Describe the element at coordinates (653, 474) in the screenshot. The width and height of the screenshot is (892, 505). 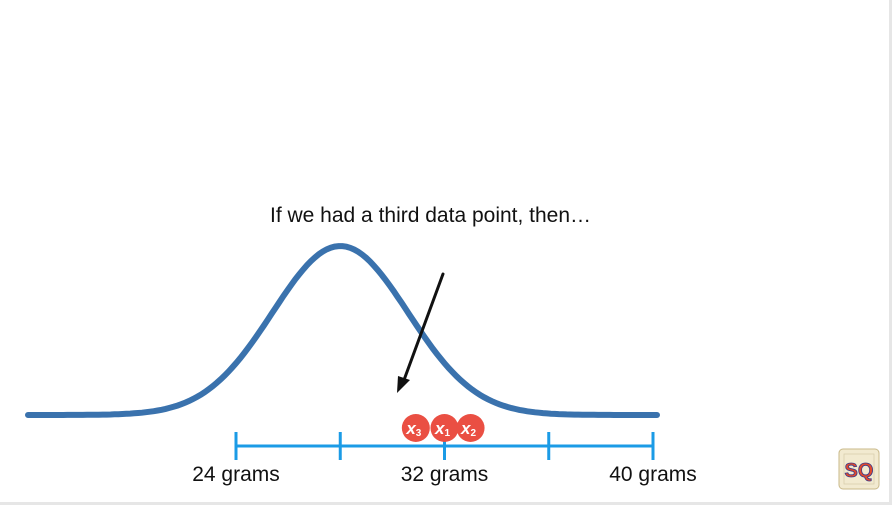
I see `tick-label: 40 grams` at that location.